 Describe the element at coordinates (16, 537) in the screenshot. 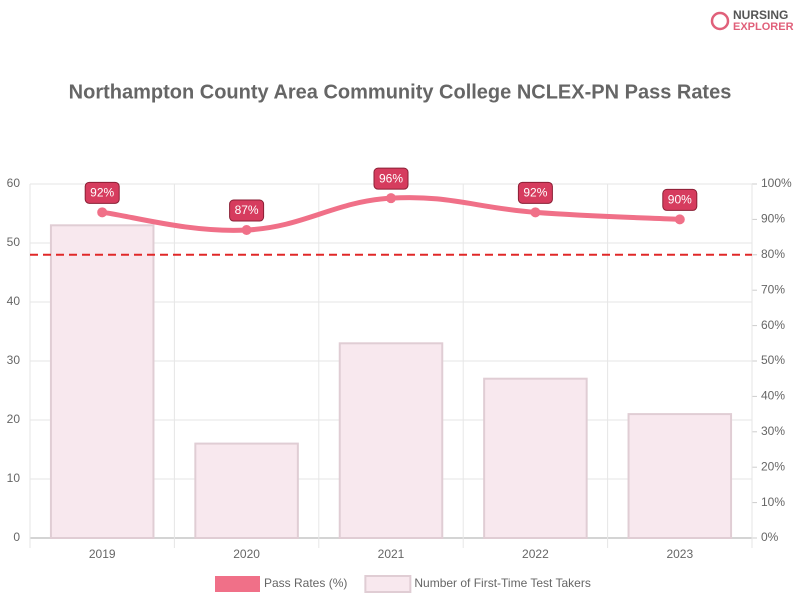

I see `y-tick-label: 0` at that location.